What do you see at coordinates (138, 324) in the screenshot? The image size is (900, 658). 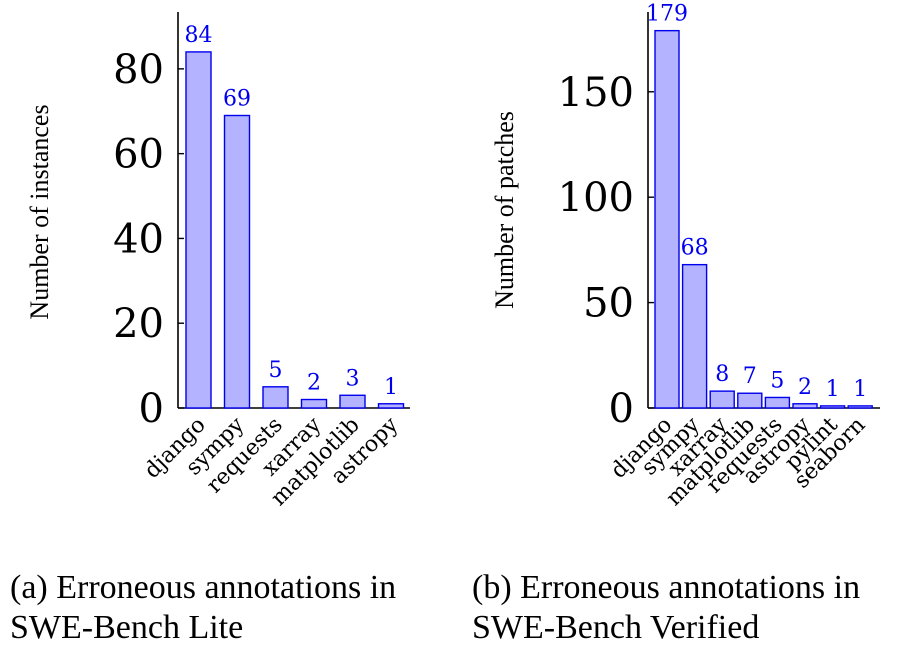 I see `y-tick-label: 20` at bounding box center [138, 324].